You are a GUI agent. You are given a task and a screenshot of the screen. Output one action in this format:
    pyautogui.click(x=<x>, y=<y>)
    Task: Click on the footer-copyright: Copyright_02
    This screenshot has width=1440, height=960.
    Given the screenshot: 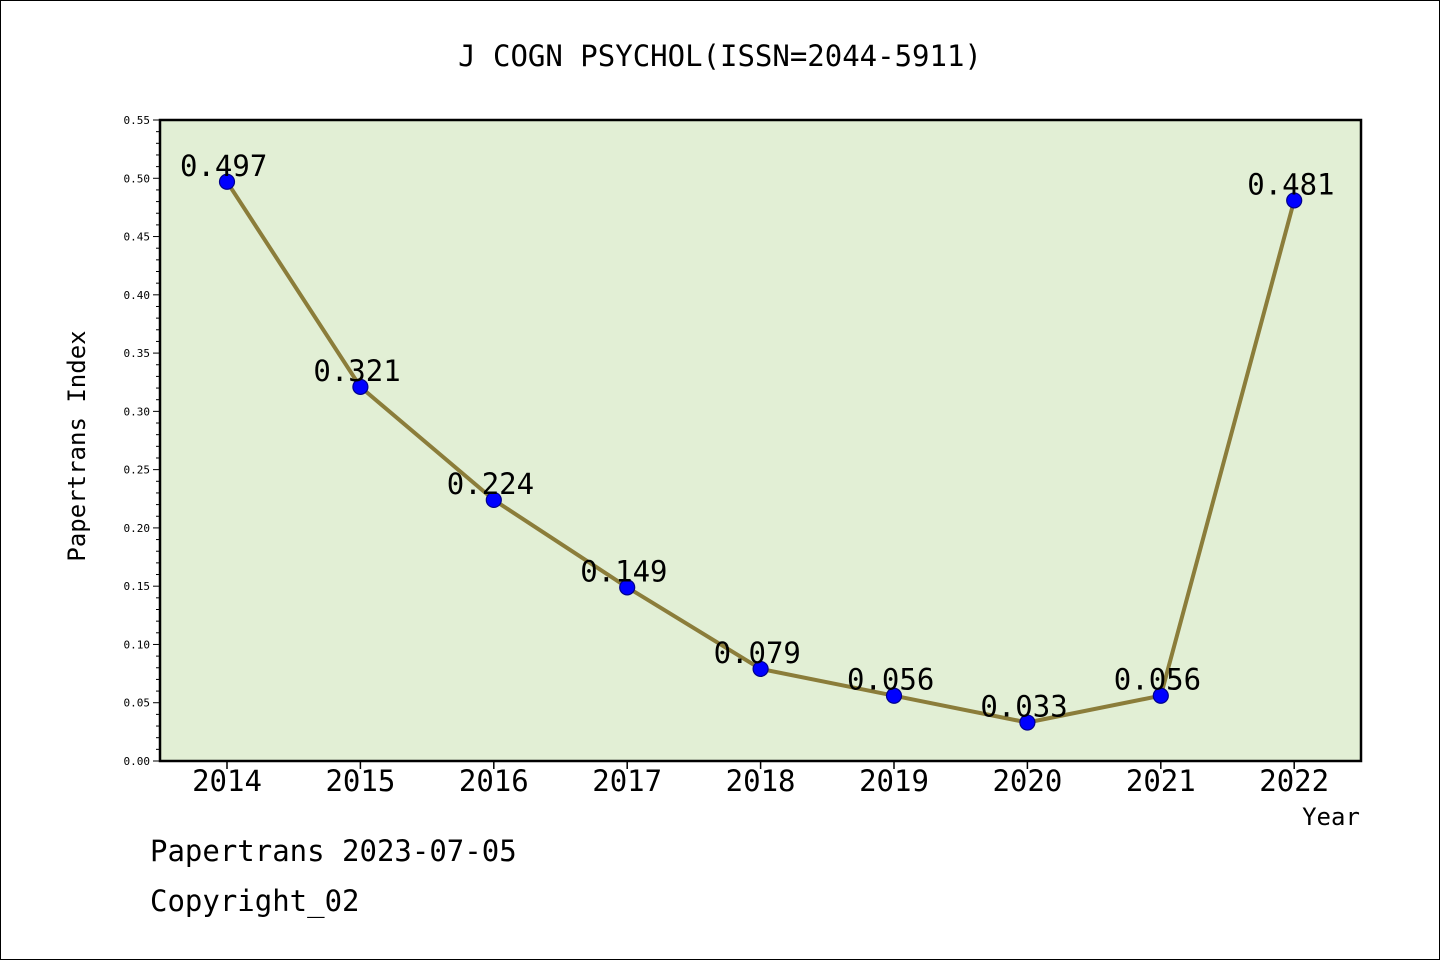 What is the action you would take?
    pyautogui.click(x=255, y=901)
    